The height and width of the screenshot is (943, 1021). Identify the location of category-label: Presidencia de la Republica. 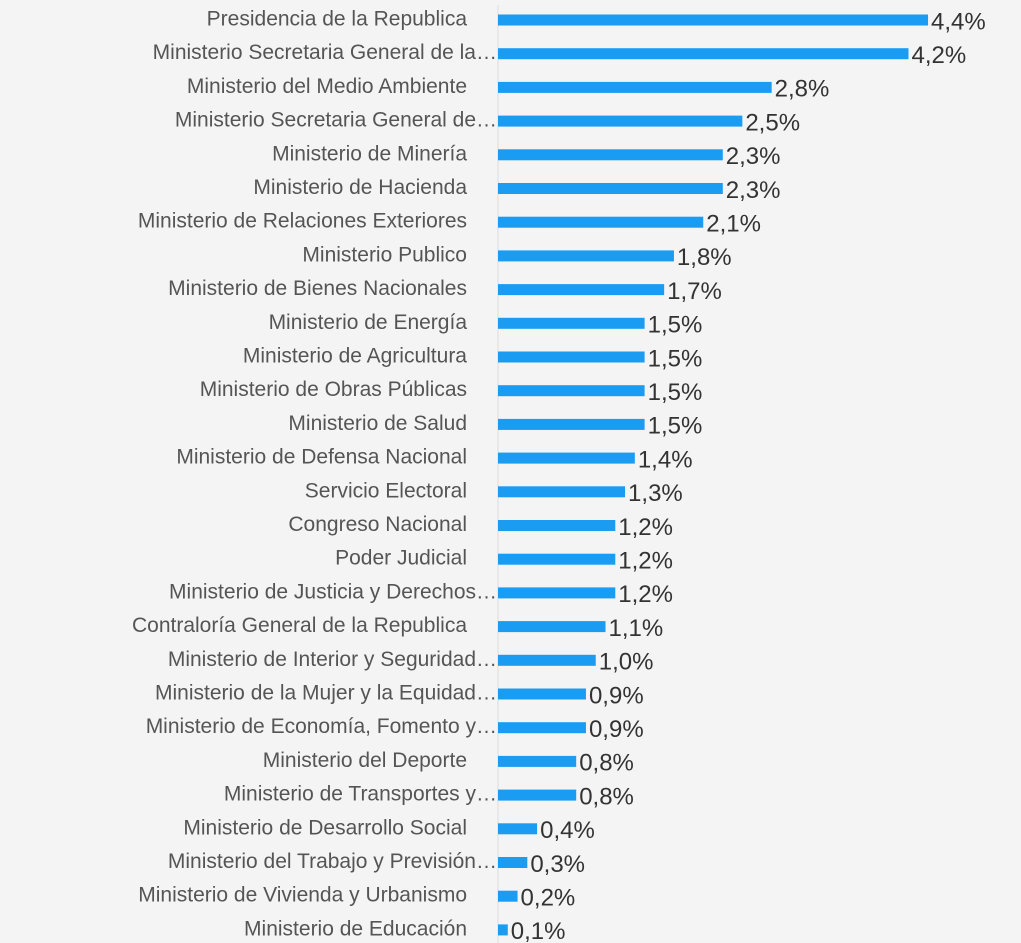
(337, 19).